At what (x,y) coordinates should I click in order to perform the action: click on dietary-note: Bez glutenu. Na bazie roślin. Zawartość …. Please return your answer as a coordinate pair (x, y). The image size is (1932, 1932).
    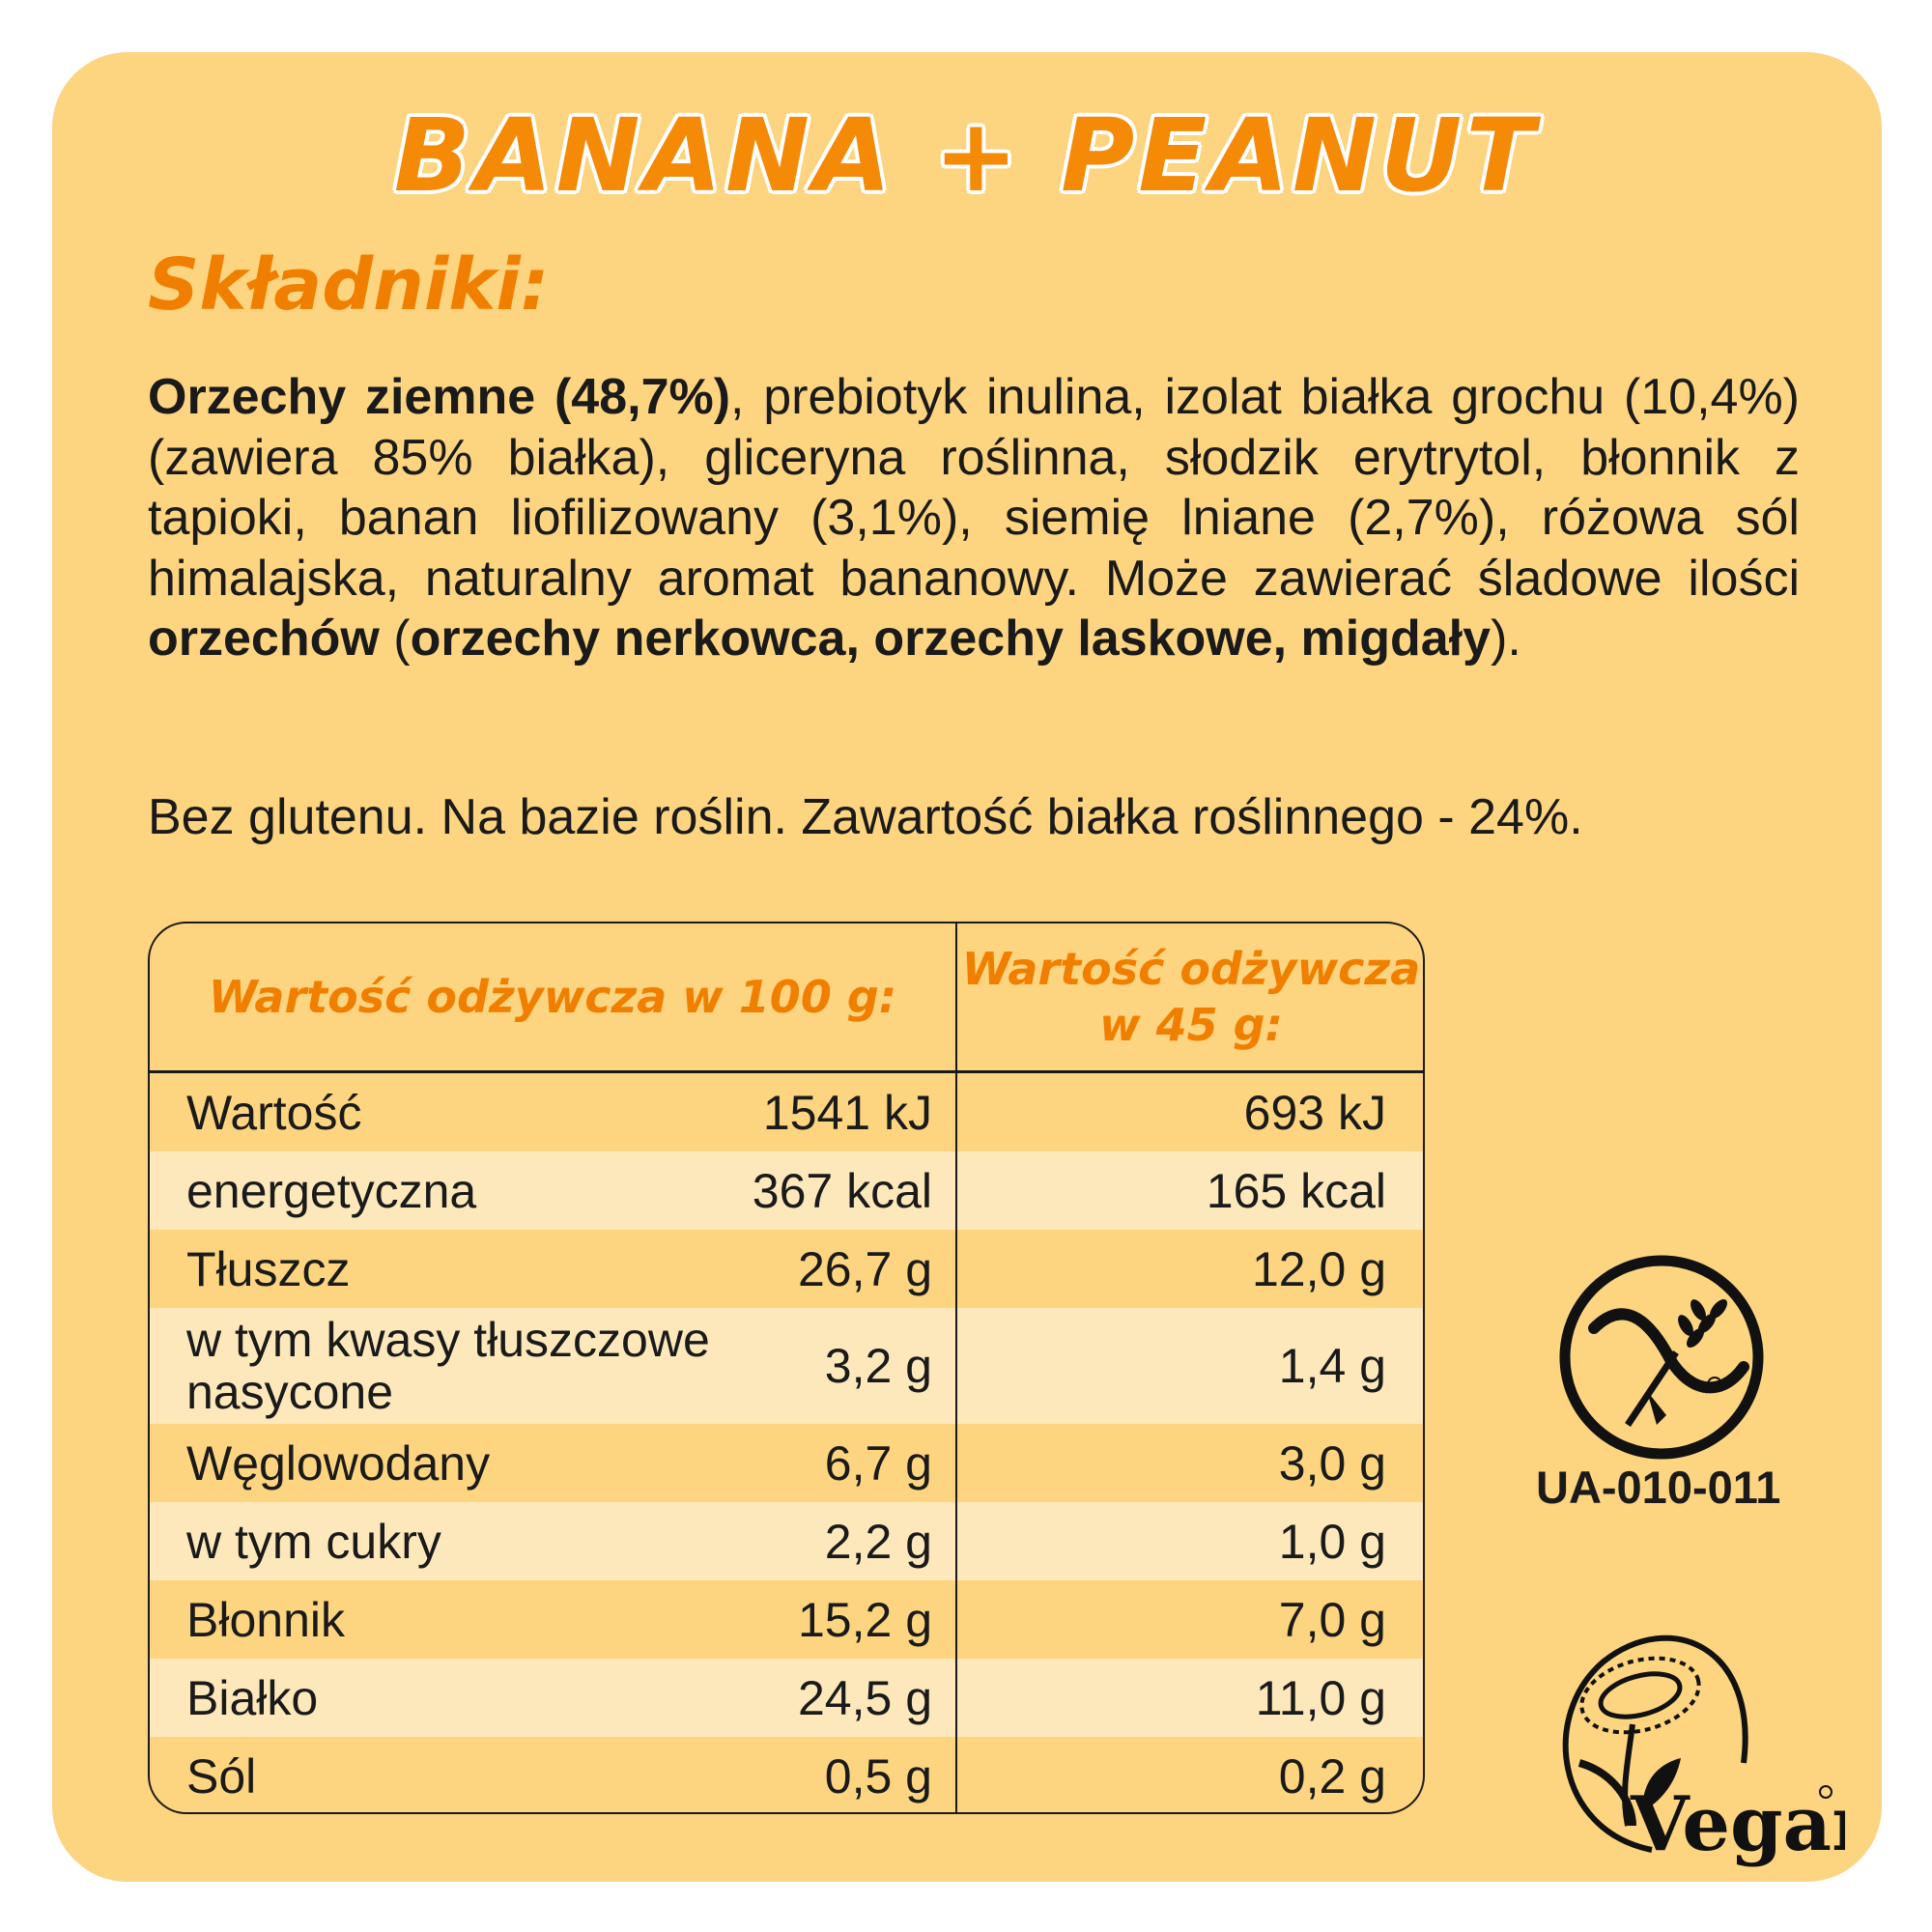
    Looking at the image, I should click on (865, 817).